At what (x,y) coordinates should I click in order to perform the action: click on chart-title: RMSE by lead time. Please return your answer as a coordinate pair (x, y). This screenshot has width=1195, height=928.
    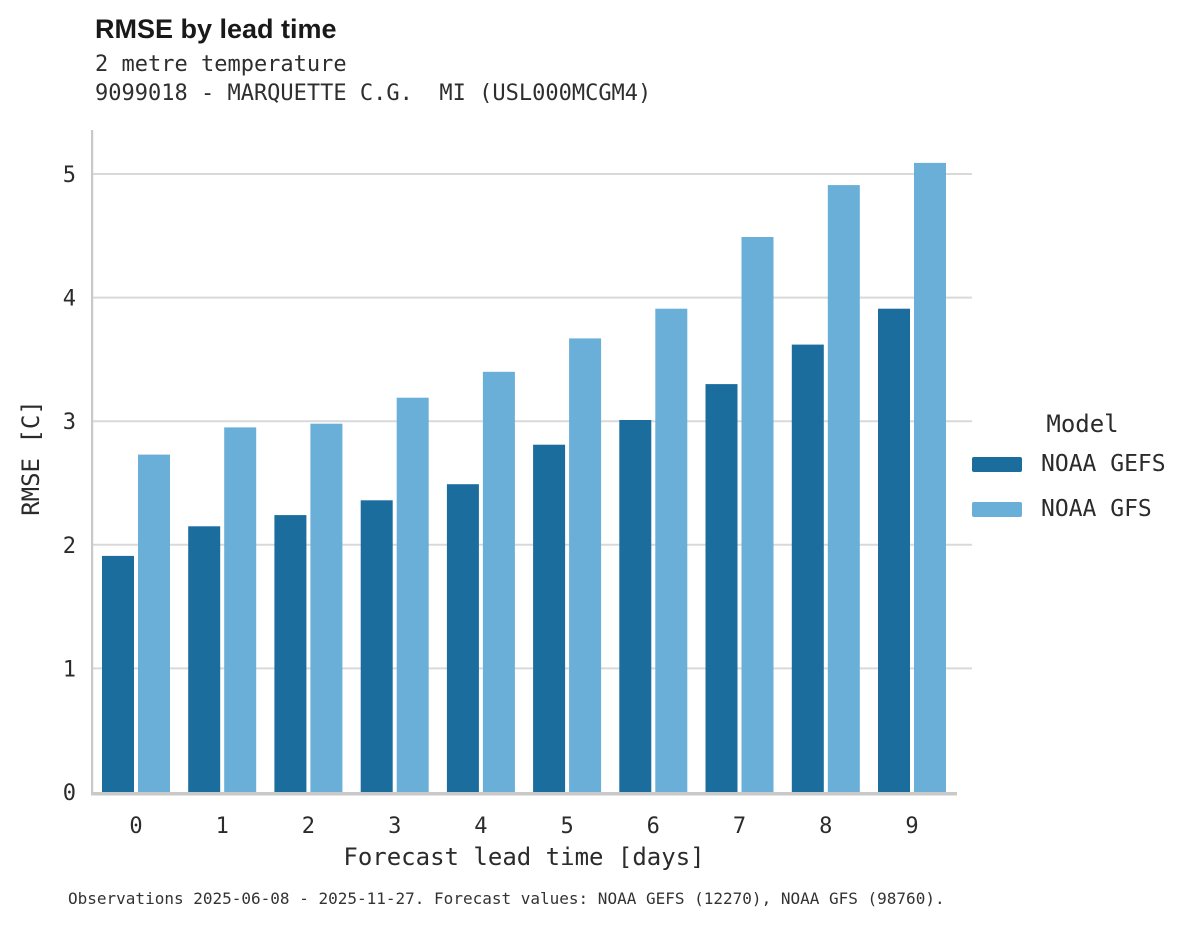
    Looking at the image, I should click on (216, 29).